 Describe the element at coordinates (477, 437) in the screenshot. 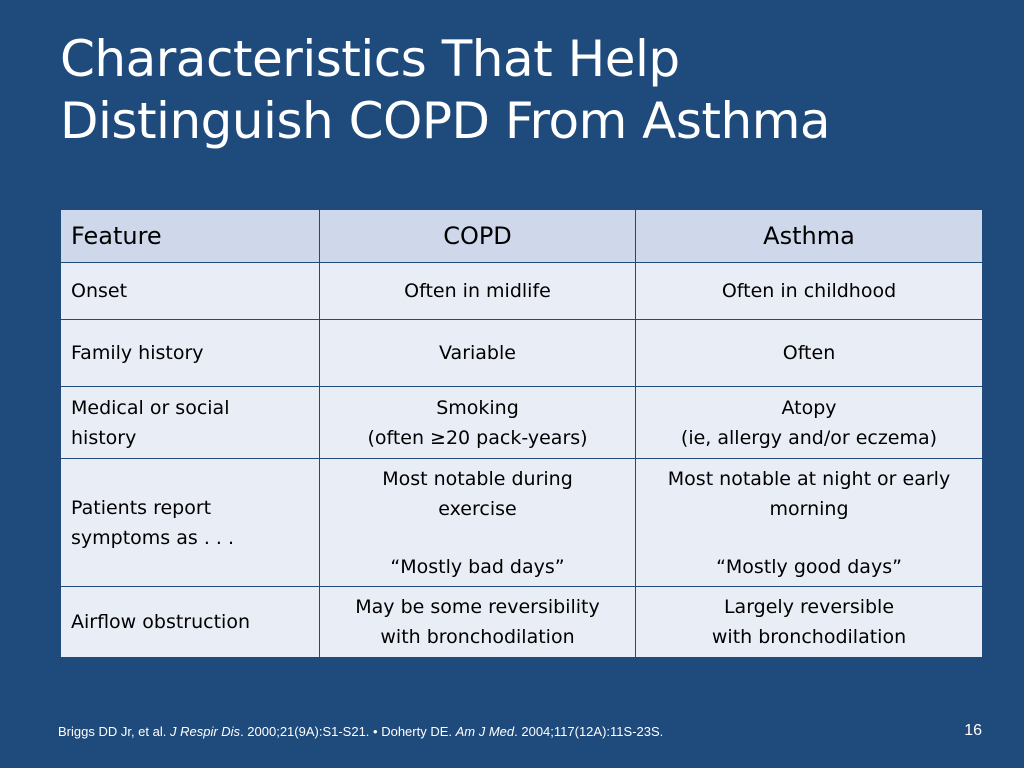

I see `cell-text: (often ≥20 pack-years)` at that location.